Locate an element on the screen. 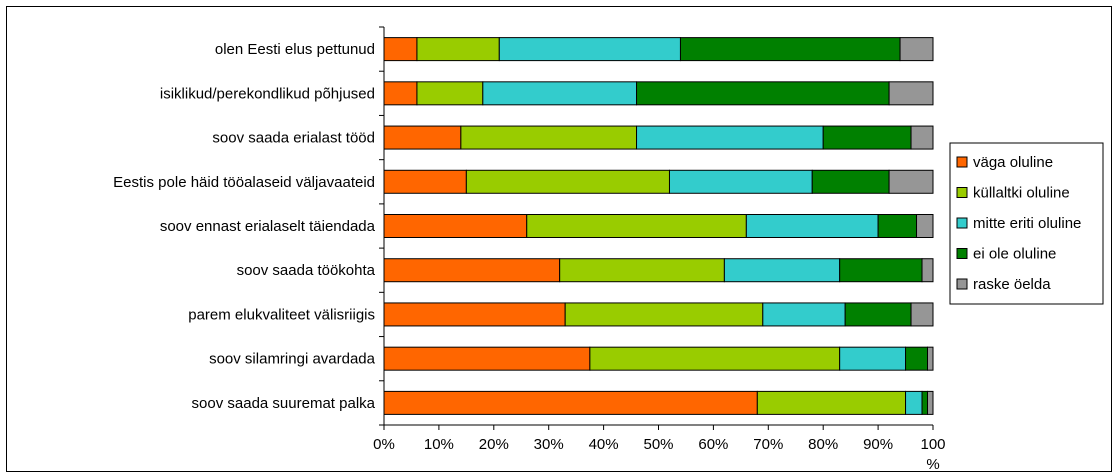  category-label: soov saada erialast tööd is located at coordinates (293, 138).